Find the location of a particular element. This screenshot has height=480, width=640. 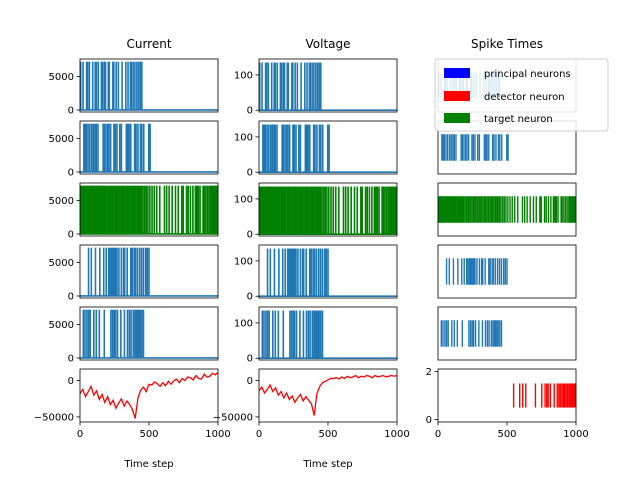

axes-voltage-row-5: 0 100 is located at coordinates (316, 335).